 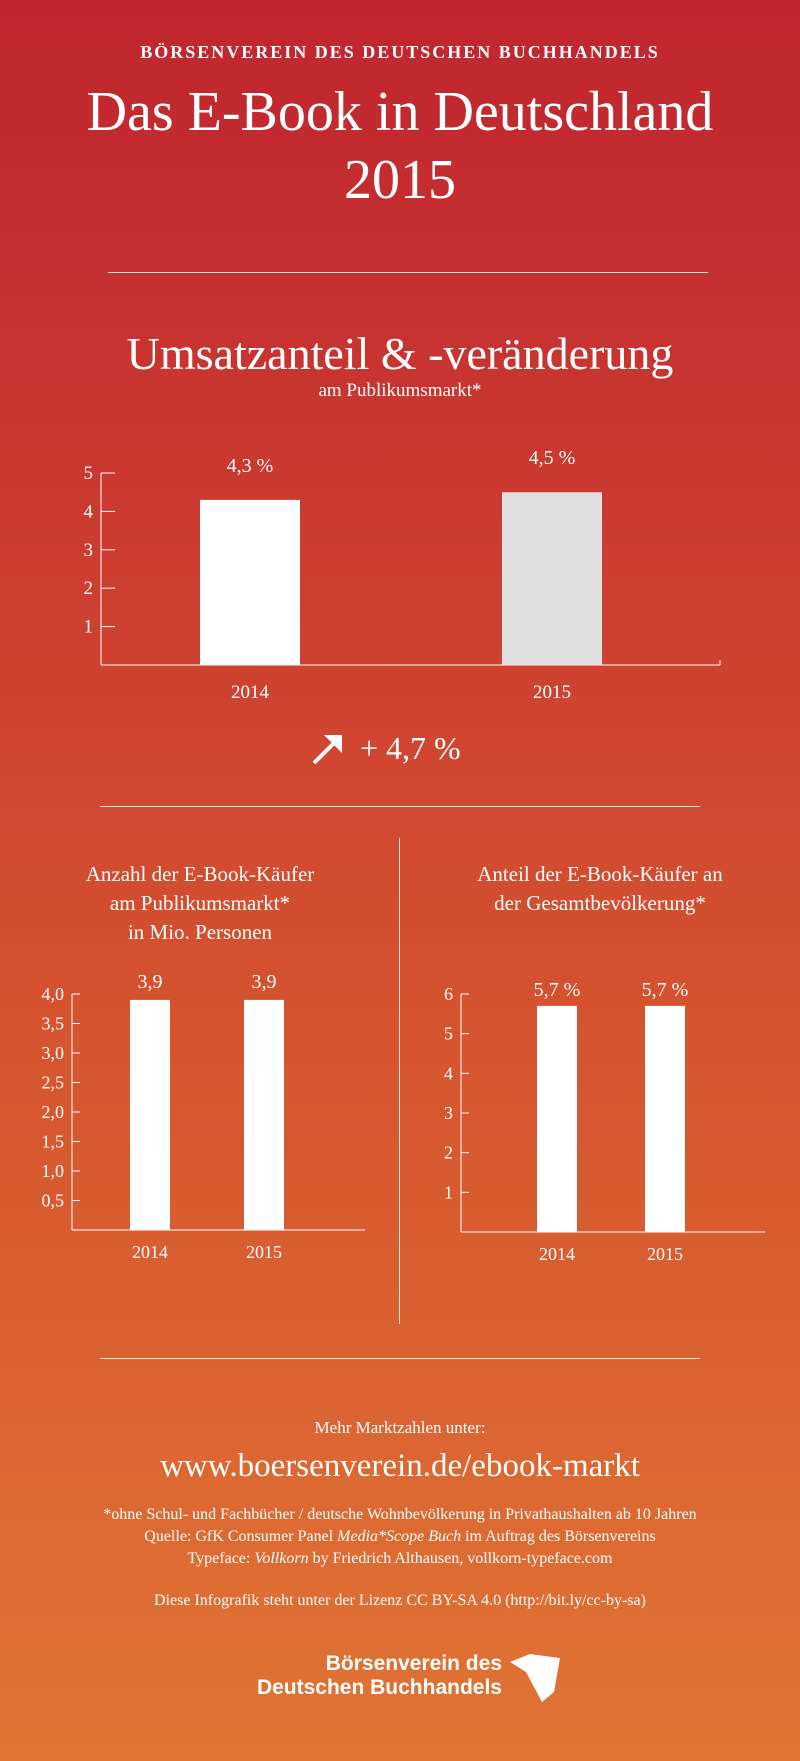 I want to click on more-data-label: Mehr Marktzahlen unter:, so click(x=400, y=1427).